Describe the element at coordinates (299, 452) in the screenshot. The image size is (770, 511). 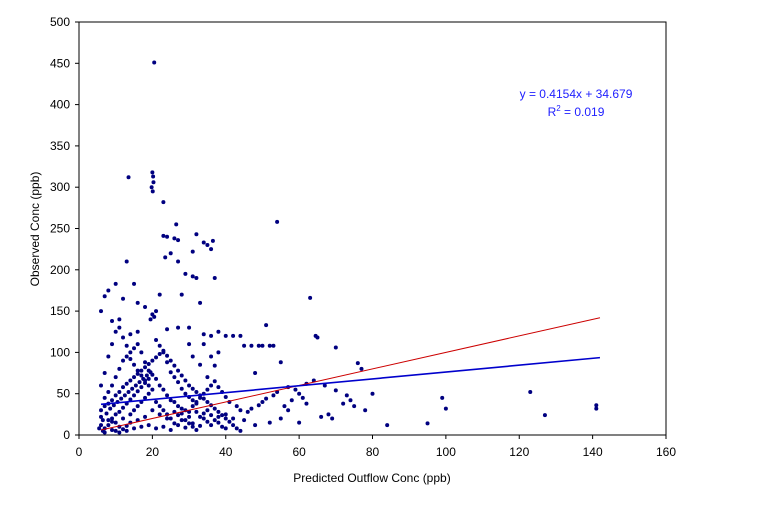
I see `x-tick-label: 60` at that location.